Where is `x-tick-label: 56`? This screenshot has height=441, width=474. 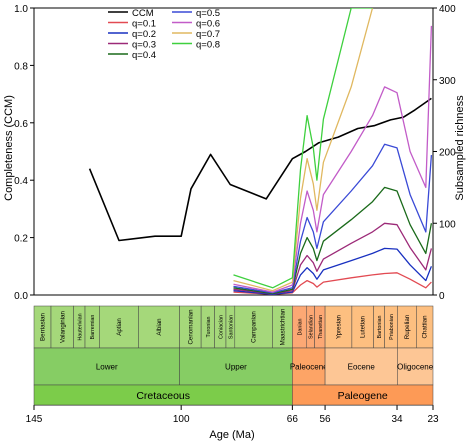
x-tick-label: 56 is located at coordinates (326, 419).